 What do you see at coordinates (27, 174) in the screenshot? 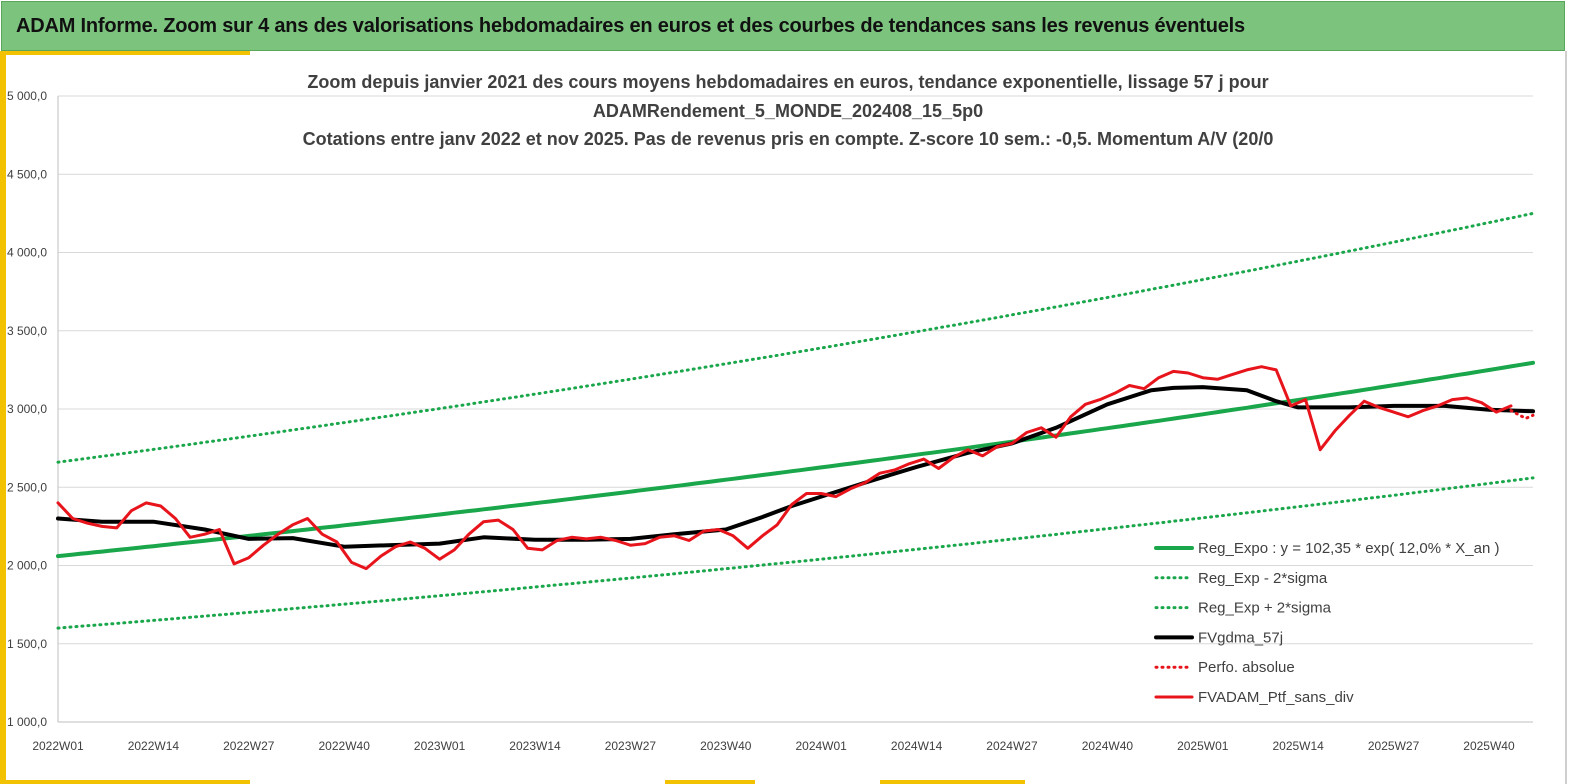
I see `y-tick-label: 4 500,0` at bounding box center [27, 174].